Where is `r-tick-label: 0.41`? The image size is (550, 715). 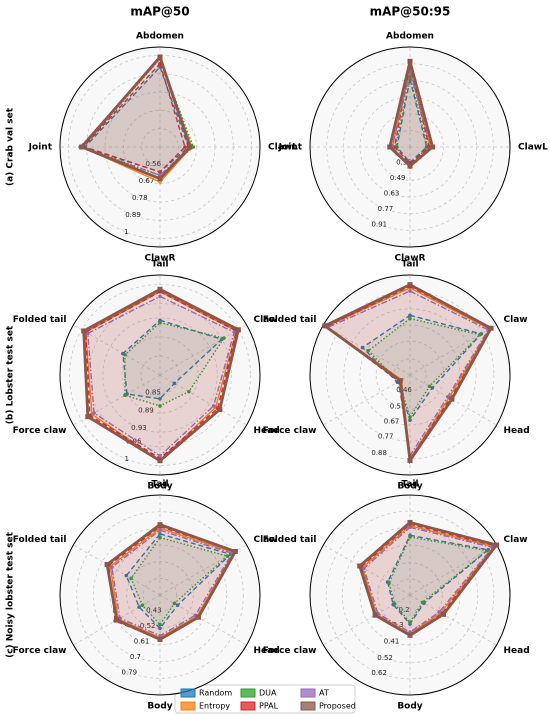 r-tick-label: 0.41 is located at coordinates (392, 641).